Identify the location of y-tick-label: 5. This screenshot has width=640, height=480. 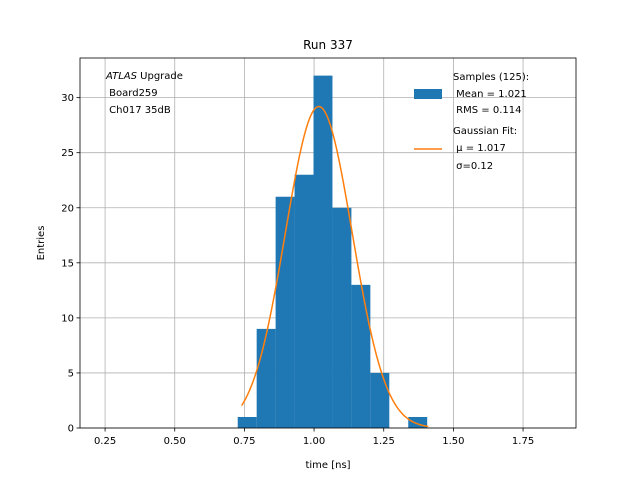
(71, 373).